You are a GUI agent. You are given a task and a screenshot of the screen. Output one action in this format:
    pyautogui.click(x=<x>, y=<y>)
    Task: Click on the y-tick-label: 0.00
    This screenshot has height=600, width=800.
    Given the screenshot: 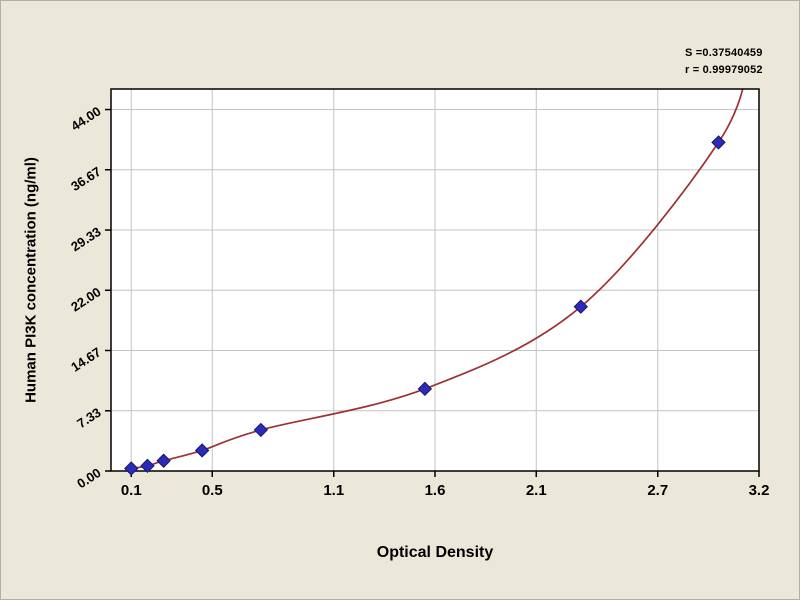 What is the action you would take?
    pyautogui.click(x=88, y=478)
    